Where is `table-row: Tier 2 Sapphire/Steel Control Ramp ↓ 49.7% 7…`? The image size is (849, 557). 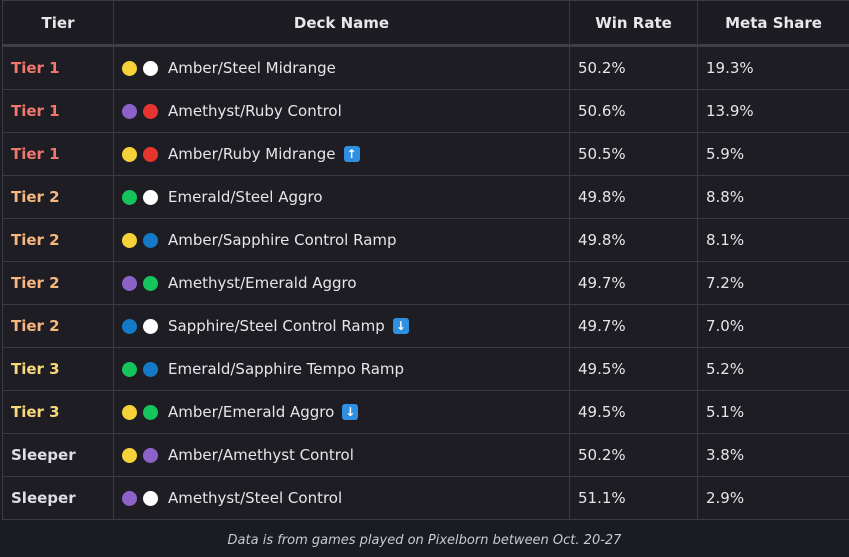
table-row: Tier 2 Sapphire/Steel Control Ramp ↓ 49.7% 7… is located at coordinates (425, 326).